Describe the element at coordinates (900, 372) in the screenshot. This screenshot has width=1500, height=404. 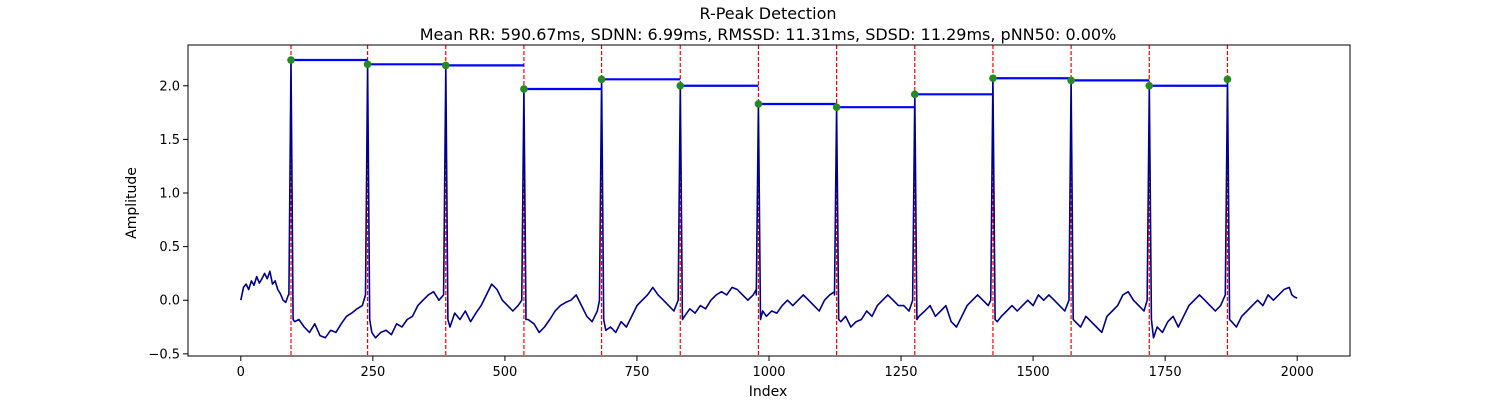
I see `x-tick-label: 1250` at that location.